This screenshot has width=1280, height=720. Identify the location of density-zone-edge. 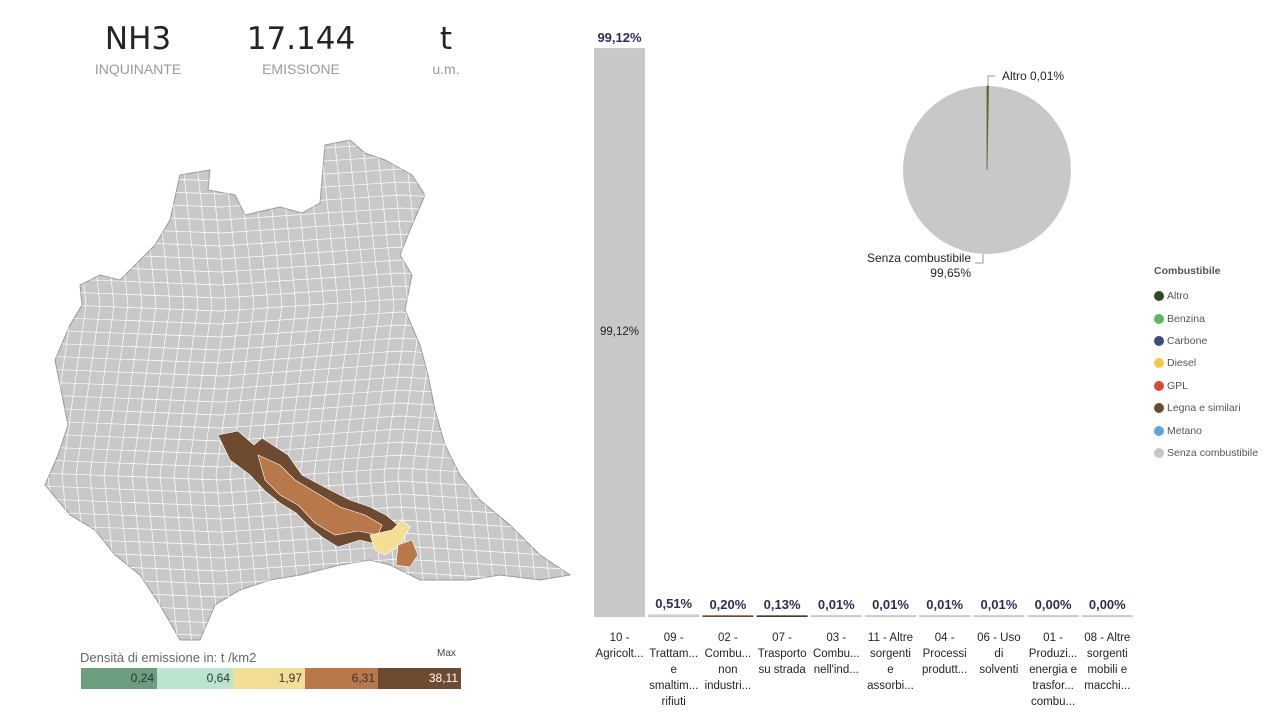
(407, 553).